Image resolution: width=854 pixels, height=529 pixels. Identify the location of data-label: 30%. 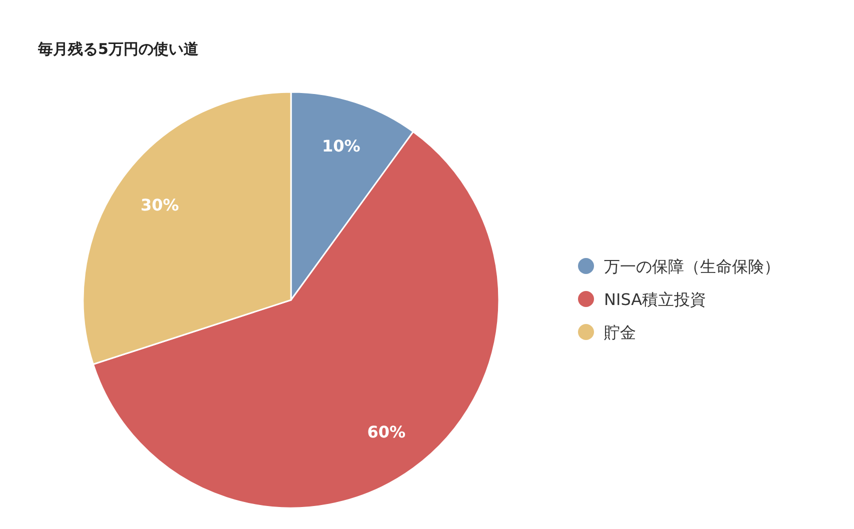
(159, 205).